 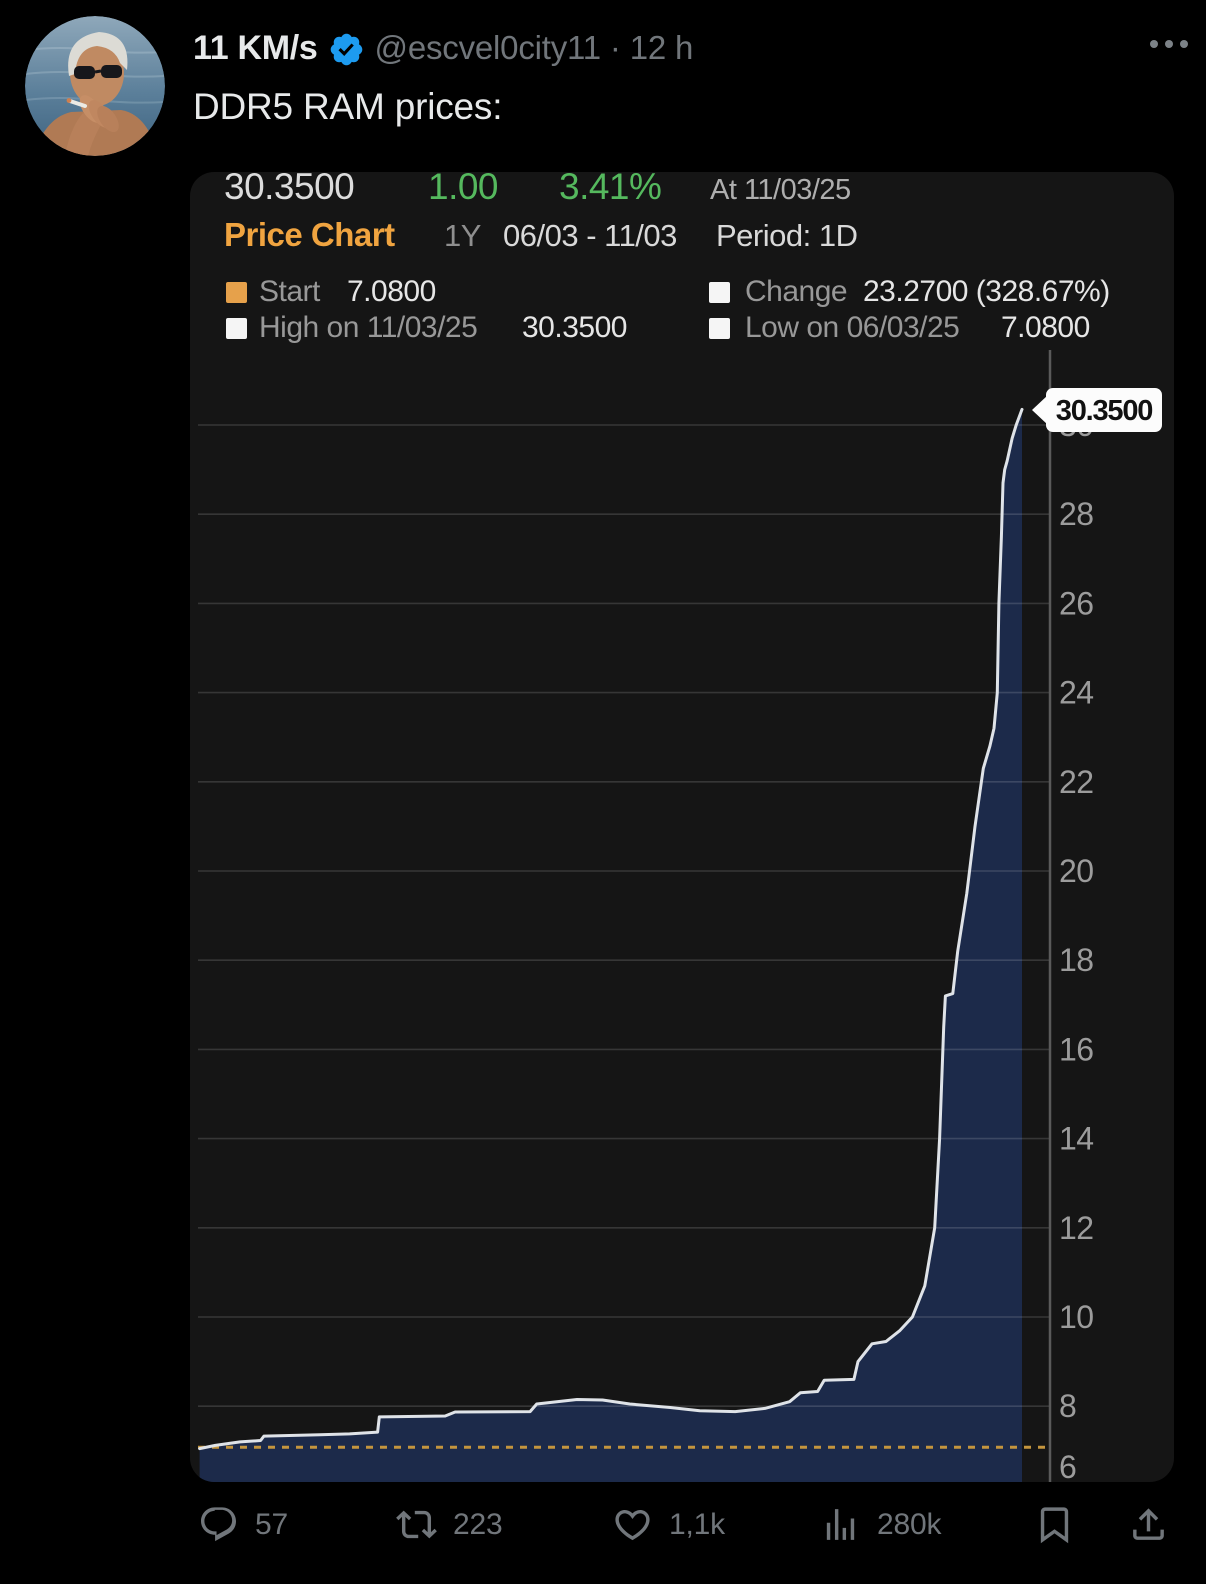 I want to click on legend-swatch-start, so click(x=236, y=292).